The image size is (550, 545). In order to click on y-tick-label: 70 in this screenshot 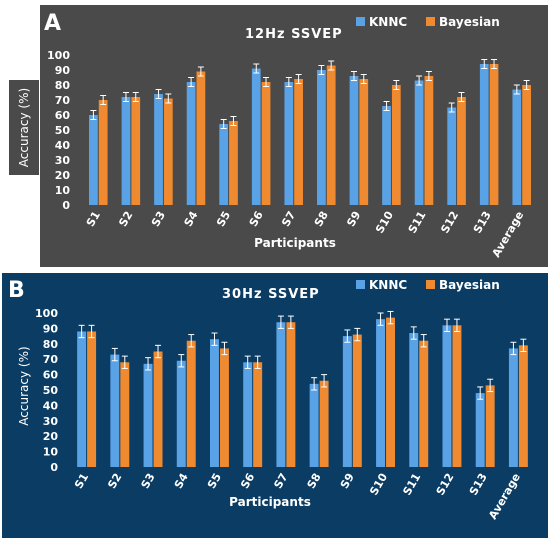, I will do `click(51, 359)`.